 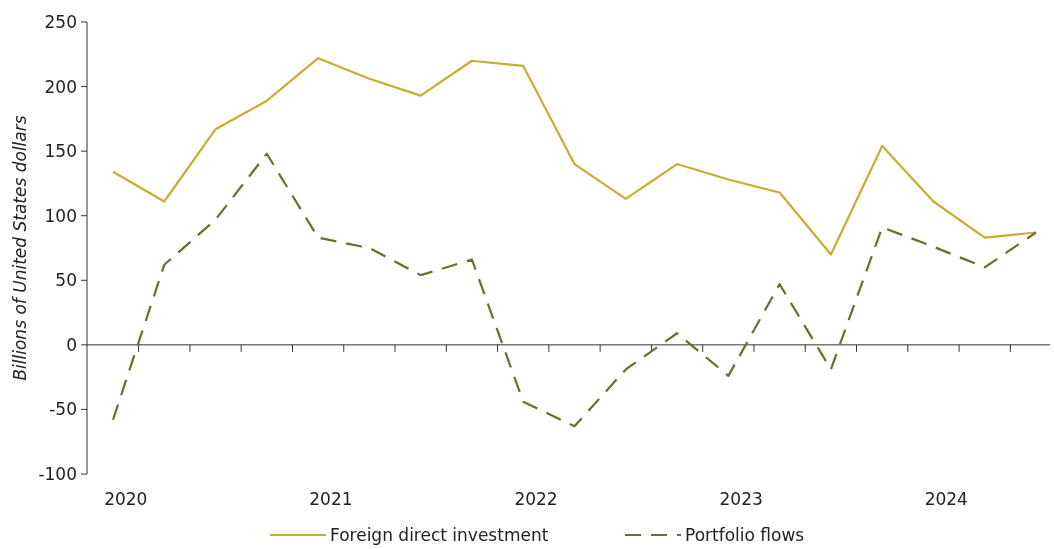 I want to click on y-tick-label: 0, so click(x=71, y=344).